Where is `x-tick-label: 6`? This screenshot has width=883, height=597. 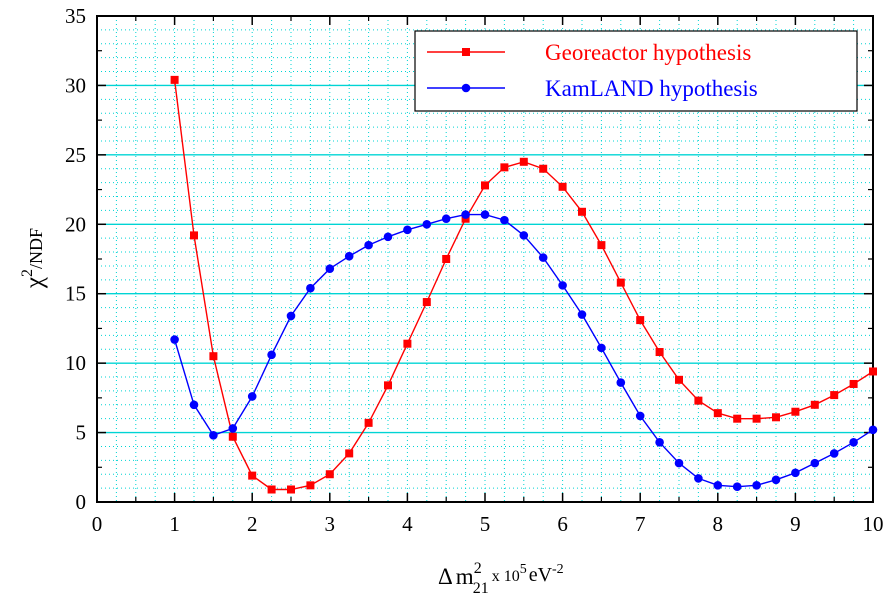
x-tick-label: 6 is located at coordinates (562, 524).